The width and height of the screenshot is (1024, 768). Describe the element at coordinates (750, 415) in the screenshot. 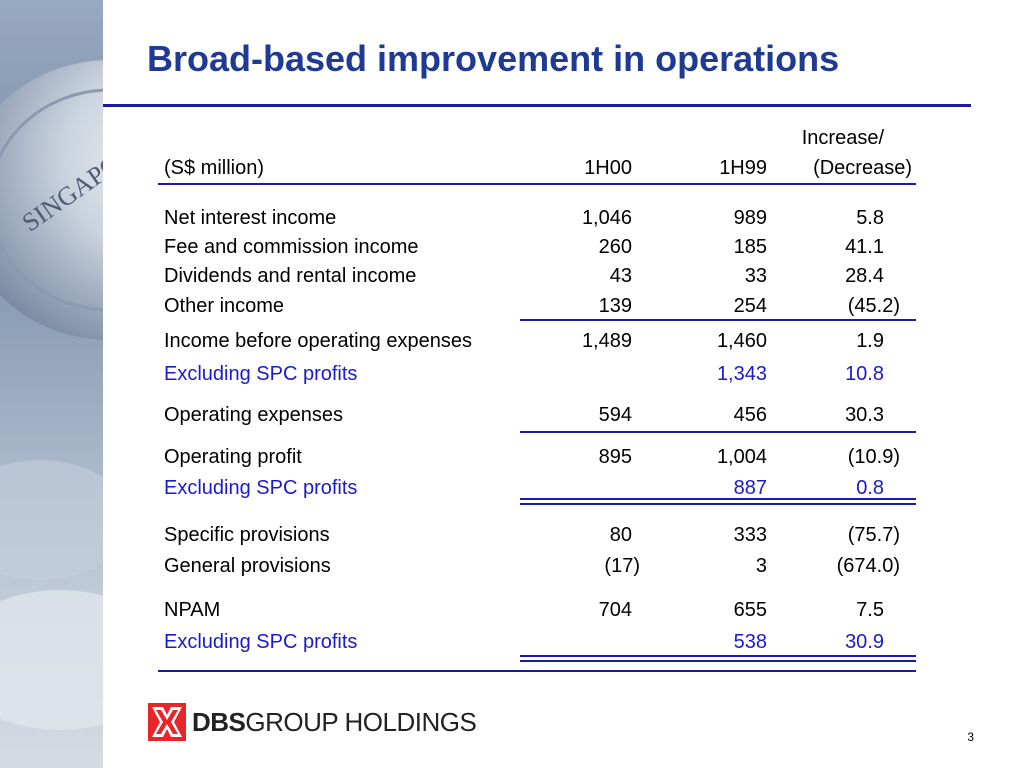

I see `row-1h99: 456` at that location.